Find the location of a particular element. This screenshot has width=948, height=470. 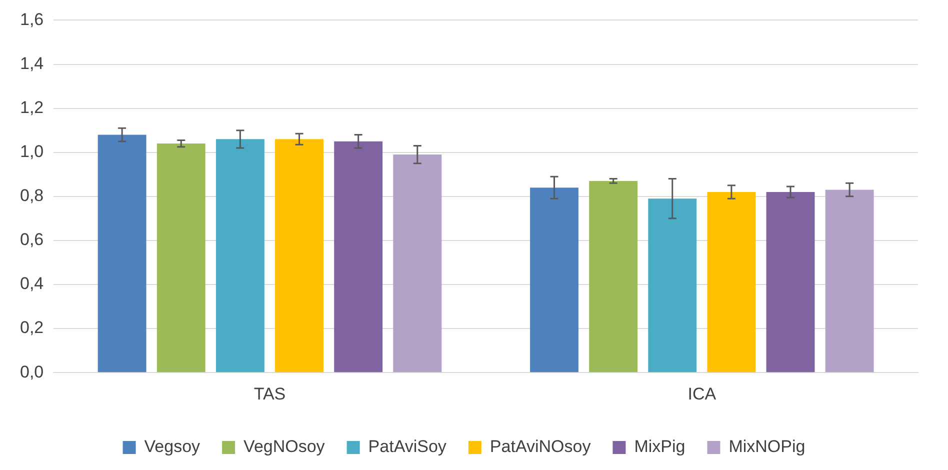

y-tick-label: 1,6 is located at coordinates (32, 19).